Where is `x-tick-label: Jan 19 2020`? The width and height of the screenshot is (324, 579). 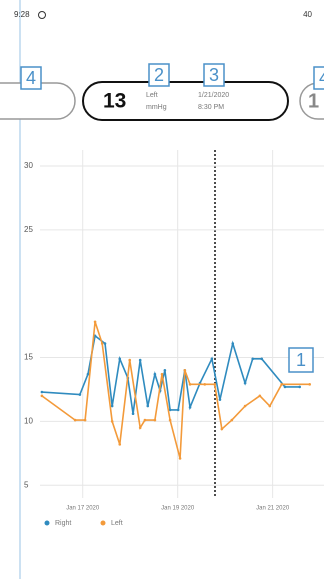
x-tick-label: Jan 19 2020 is located at coordinates (178, 509).